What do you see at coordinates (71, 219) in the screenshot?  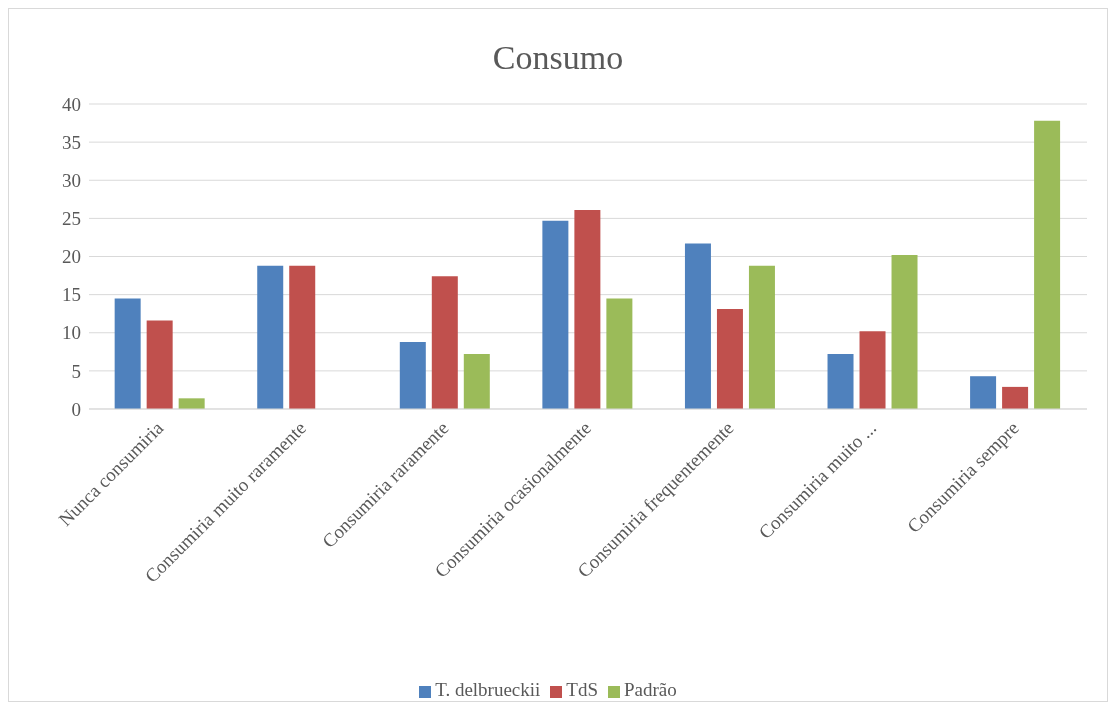 I see `y-tick-label: 25` at bounding box center [71, 219].